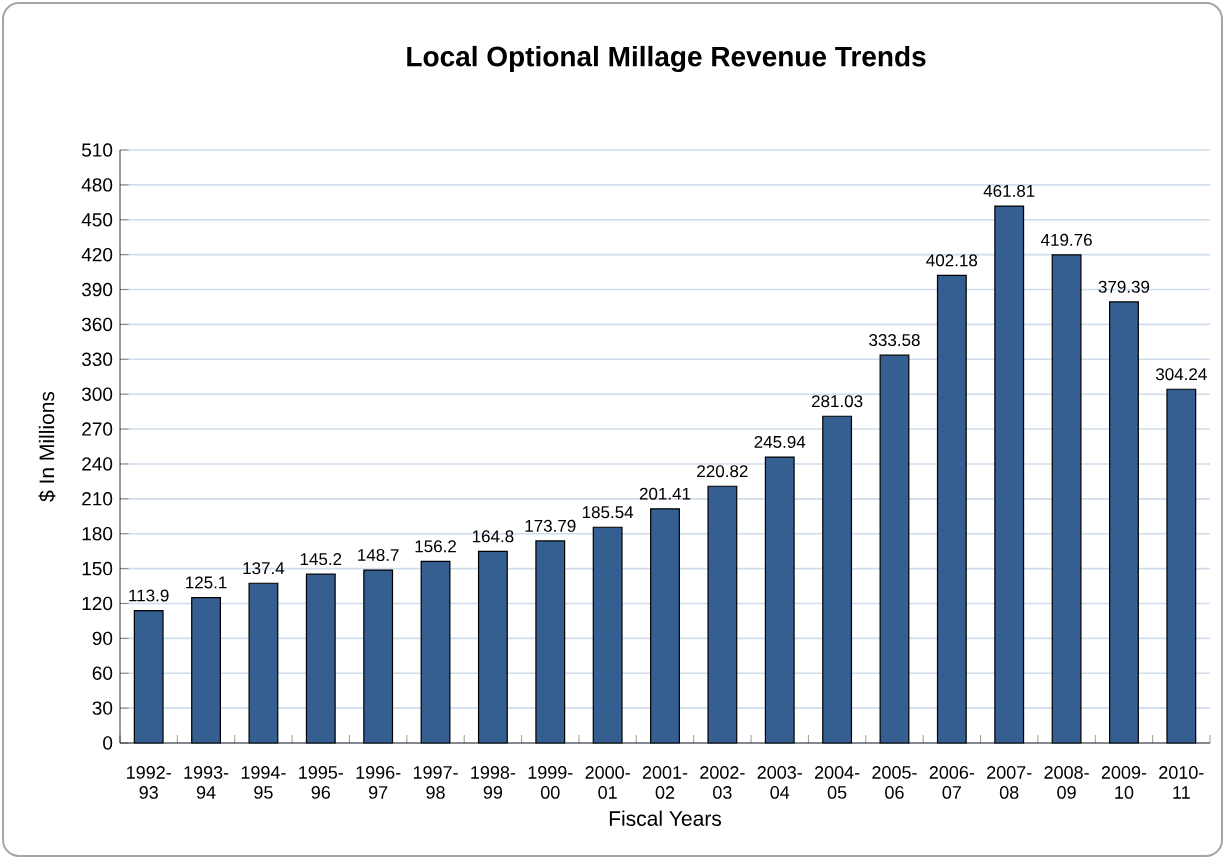  What do you see at coordinates (102, 708) in the screenshot?
I see `y-tick-label: 30` at bounding box center [102, 708].